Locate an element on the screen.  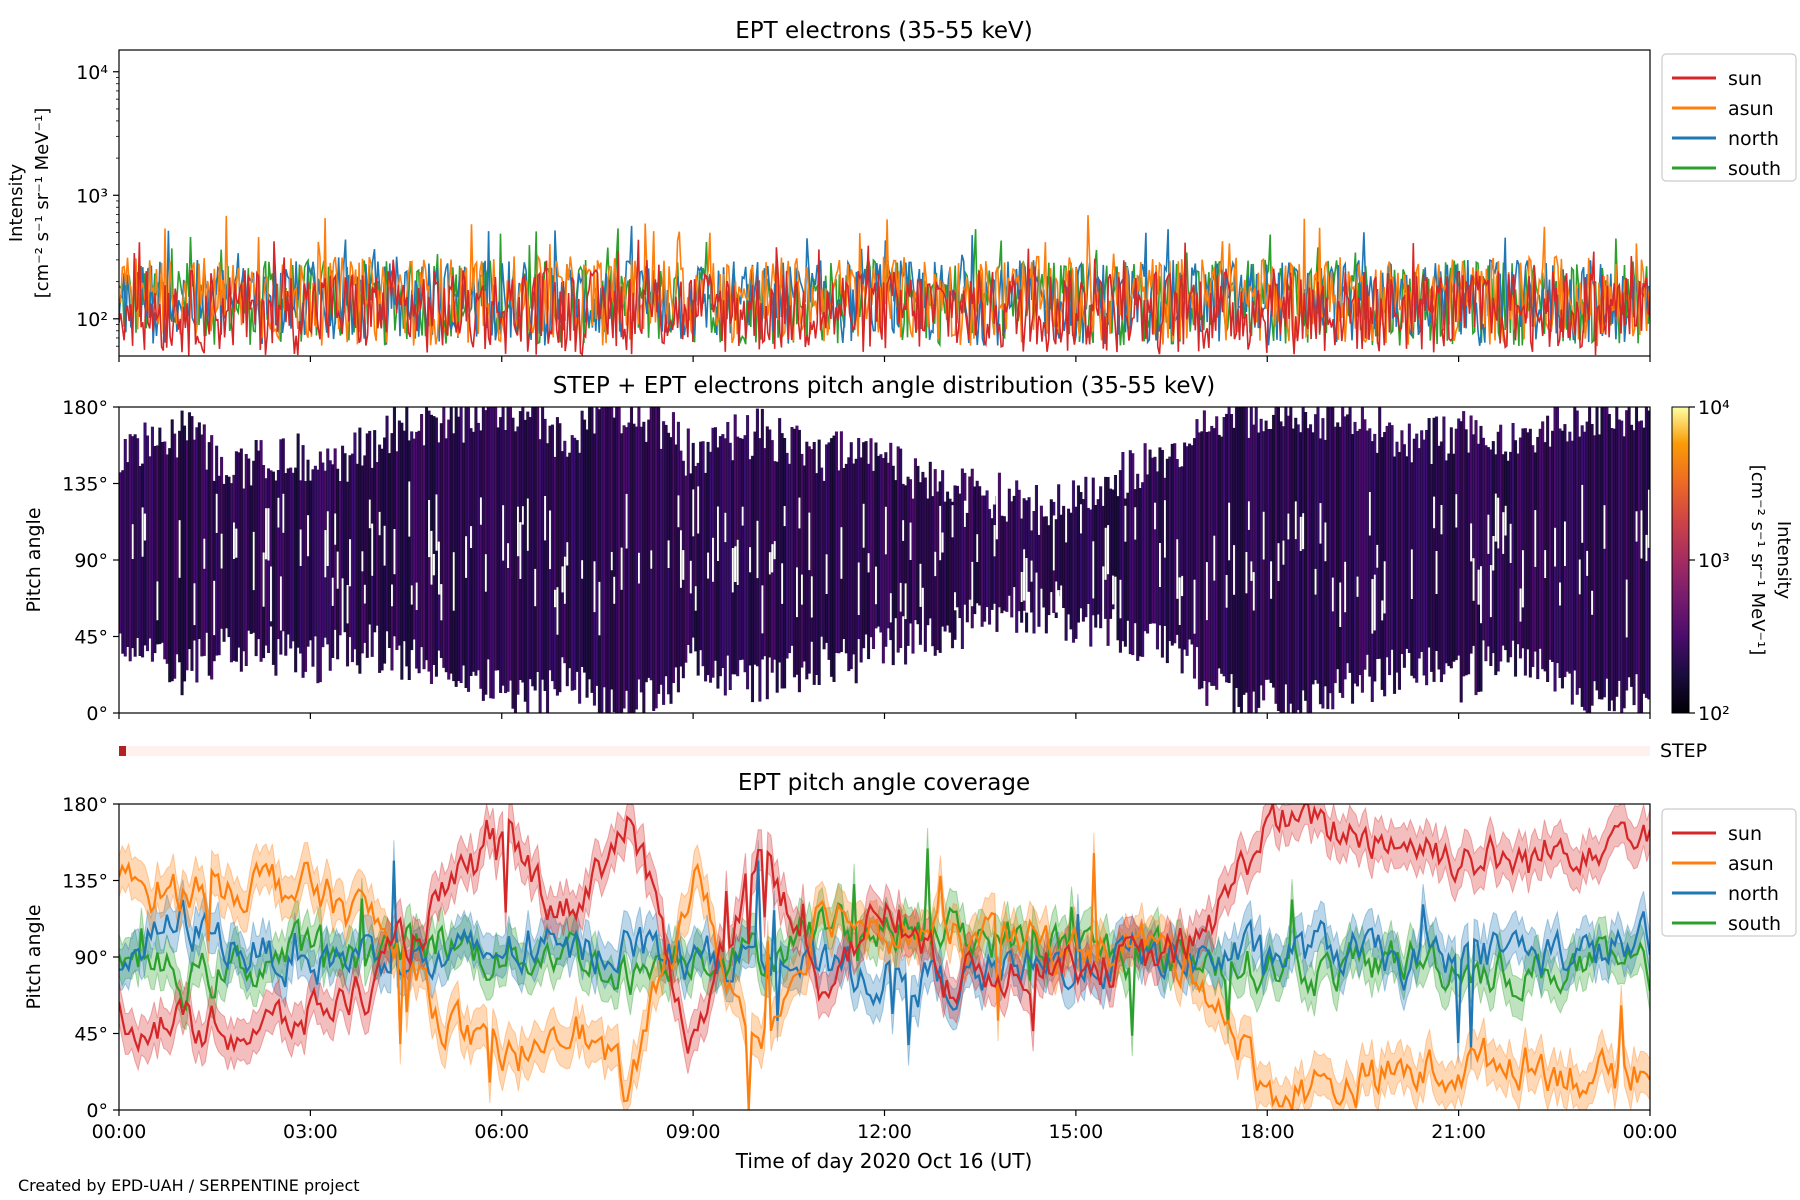
colorbar-tick-label: 10³ is located at coordinates (1714, 561).